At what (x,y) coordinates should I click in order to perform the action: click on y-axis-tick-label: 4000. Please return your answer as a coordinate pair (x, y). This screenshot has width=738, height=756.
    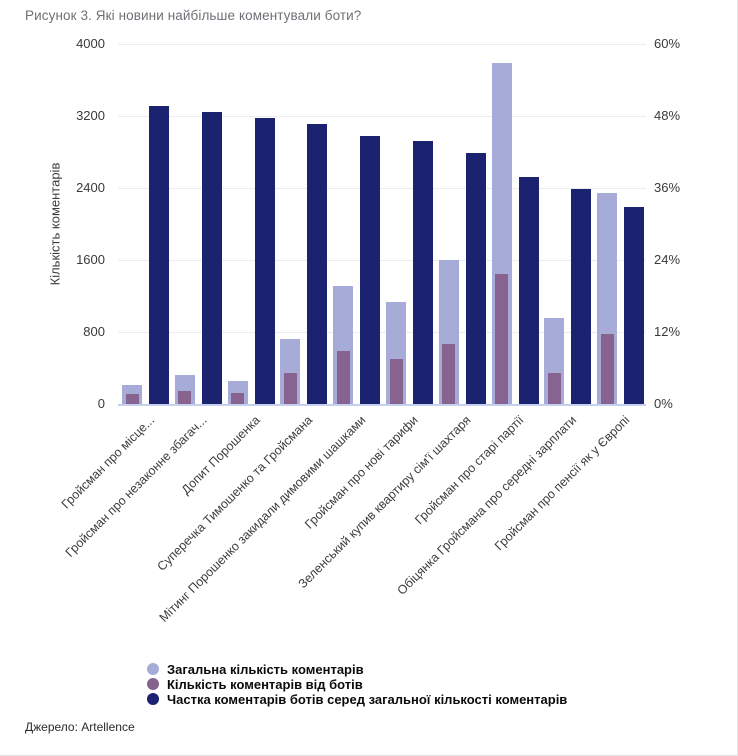
    Looking at the image, I should click on (90, 43).